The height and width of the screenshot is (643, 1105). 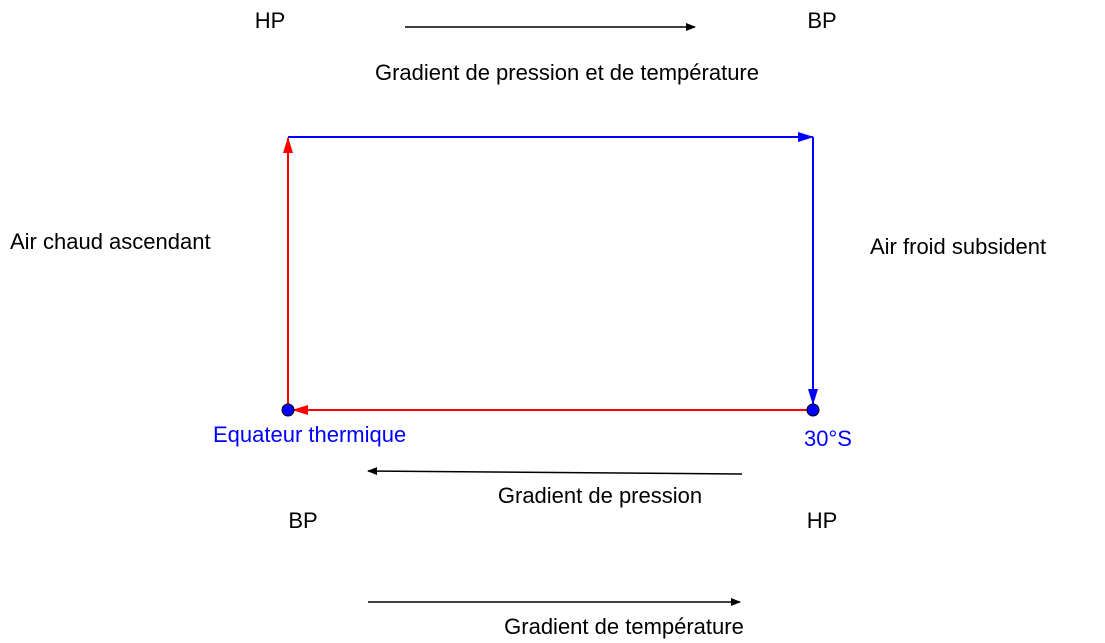 I want to click on left-point-label: Equateur thermique, so click(x=309, y=434).